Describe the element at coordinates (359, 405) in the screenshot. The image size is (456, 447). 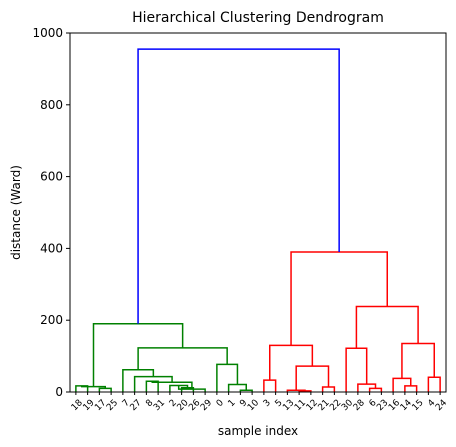
I see `leaf-label: 28` at that location.